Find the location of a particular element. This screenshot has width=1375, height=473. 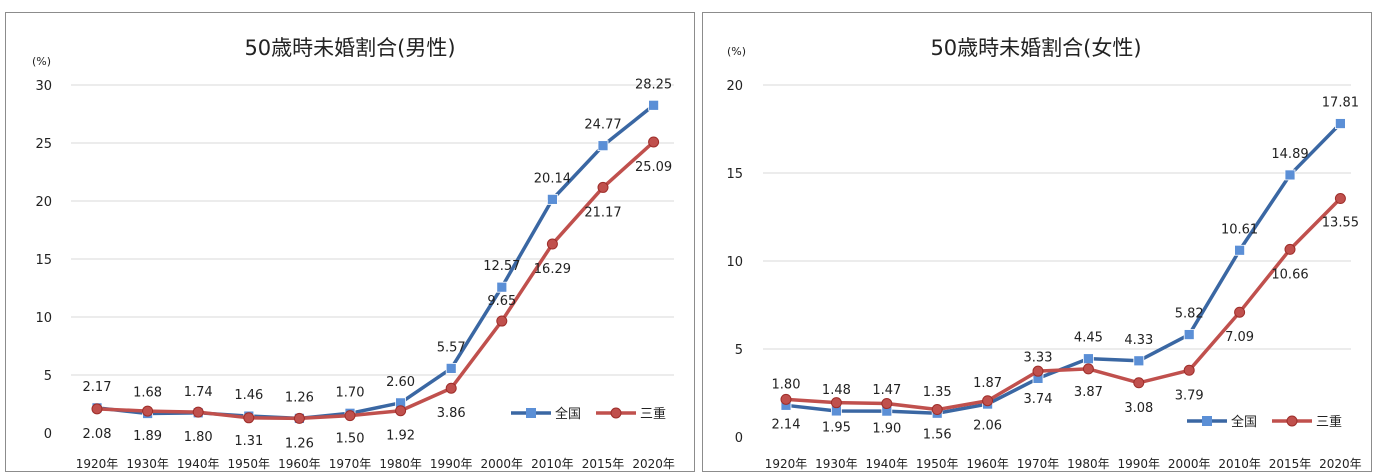

data-label: 10.61 is located at coordinates (1239, 229).